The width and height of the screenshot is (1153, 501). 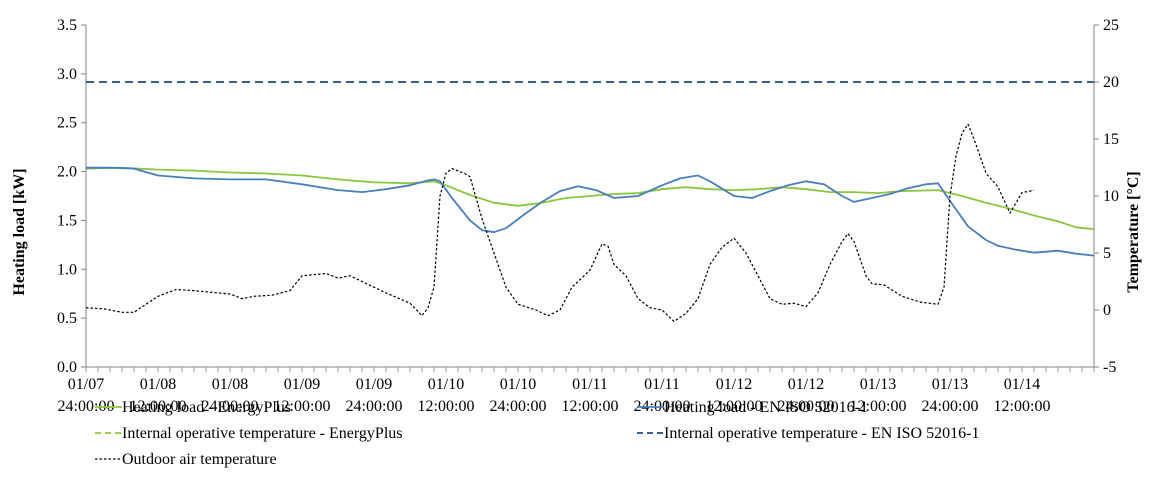 What do you see at coordinates (19, 231) in the screenshot?
I see `y-axis-title: Heating load [kW]` at bounding box center [19, 231].